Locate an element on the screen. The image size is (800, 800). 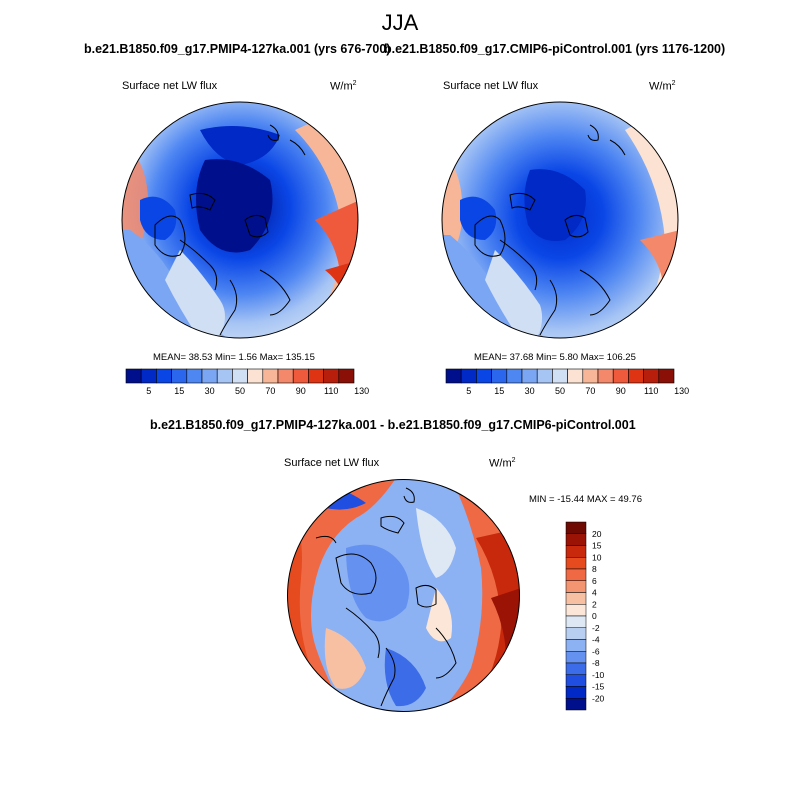
difference-units-exponent: 2 is located at coordinates (513, 460).